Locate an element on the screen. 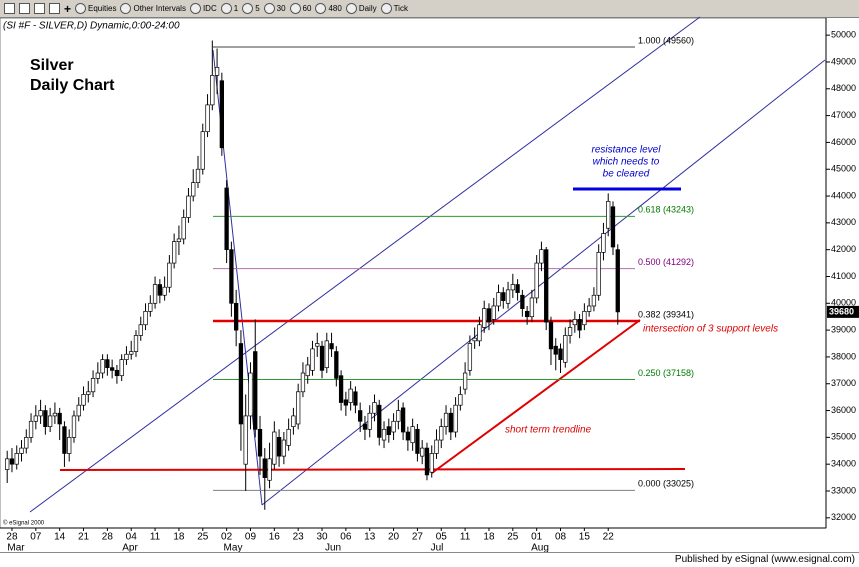  x-tick-label: 13 is located at coordinates (370, 537).